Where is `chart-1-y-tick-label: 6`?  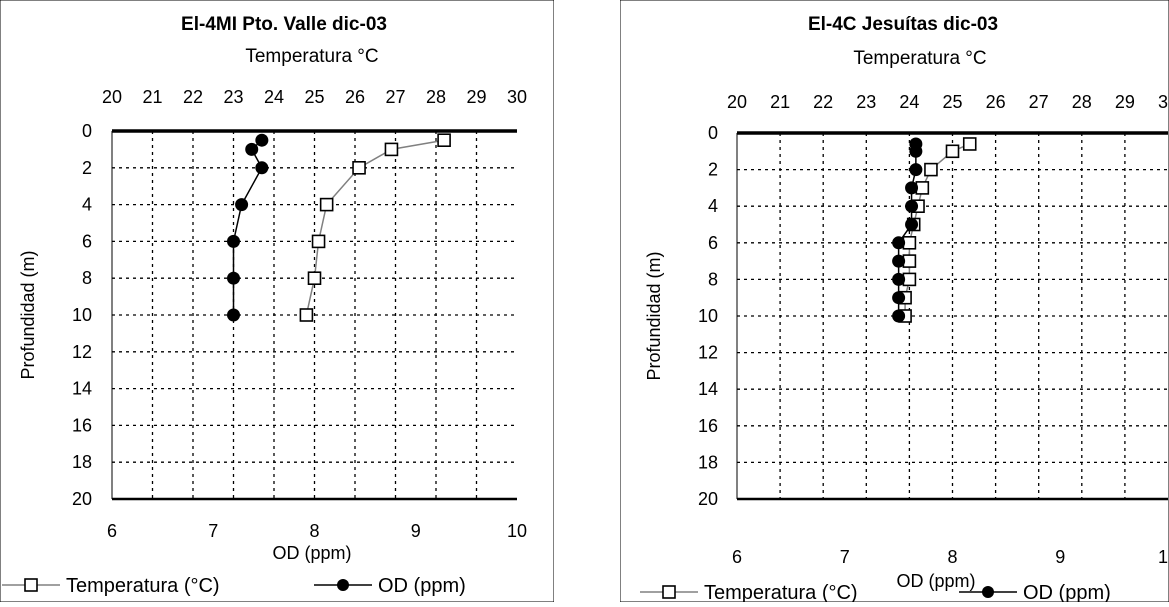
chart-1-y-tick-label: 6 is located at coordinates (87, 241).